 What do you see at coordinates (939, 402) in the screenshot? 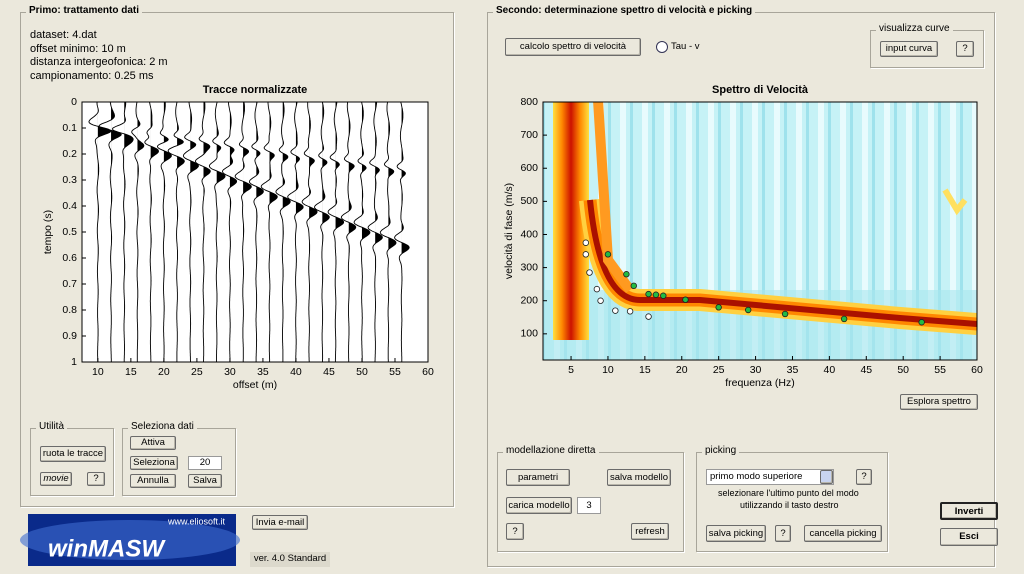
I see `button: Esplora spettro` at bounding box center [939, 402].